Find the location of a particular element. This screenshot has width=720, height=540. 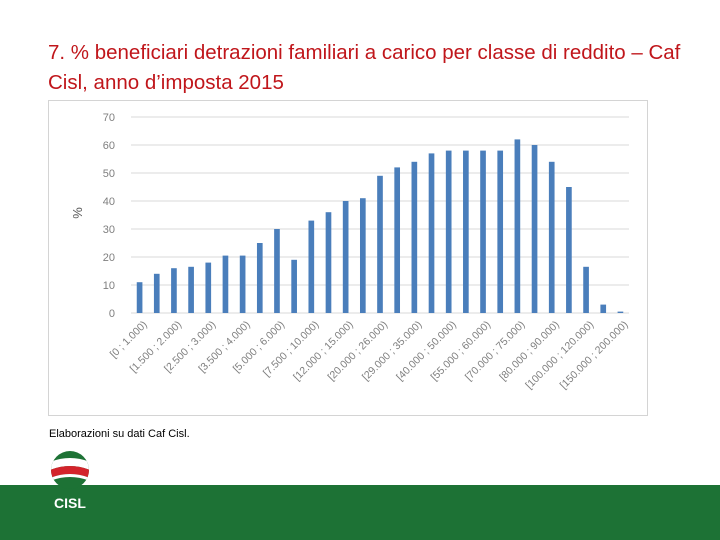

x-tick-label: [29.000 ; 35.000) is located at coordinates (392, 351).